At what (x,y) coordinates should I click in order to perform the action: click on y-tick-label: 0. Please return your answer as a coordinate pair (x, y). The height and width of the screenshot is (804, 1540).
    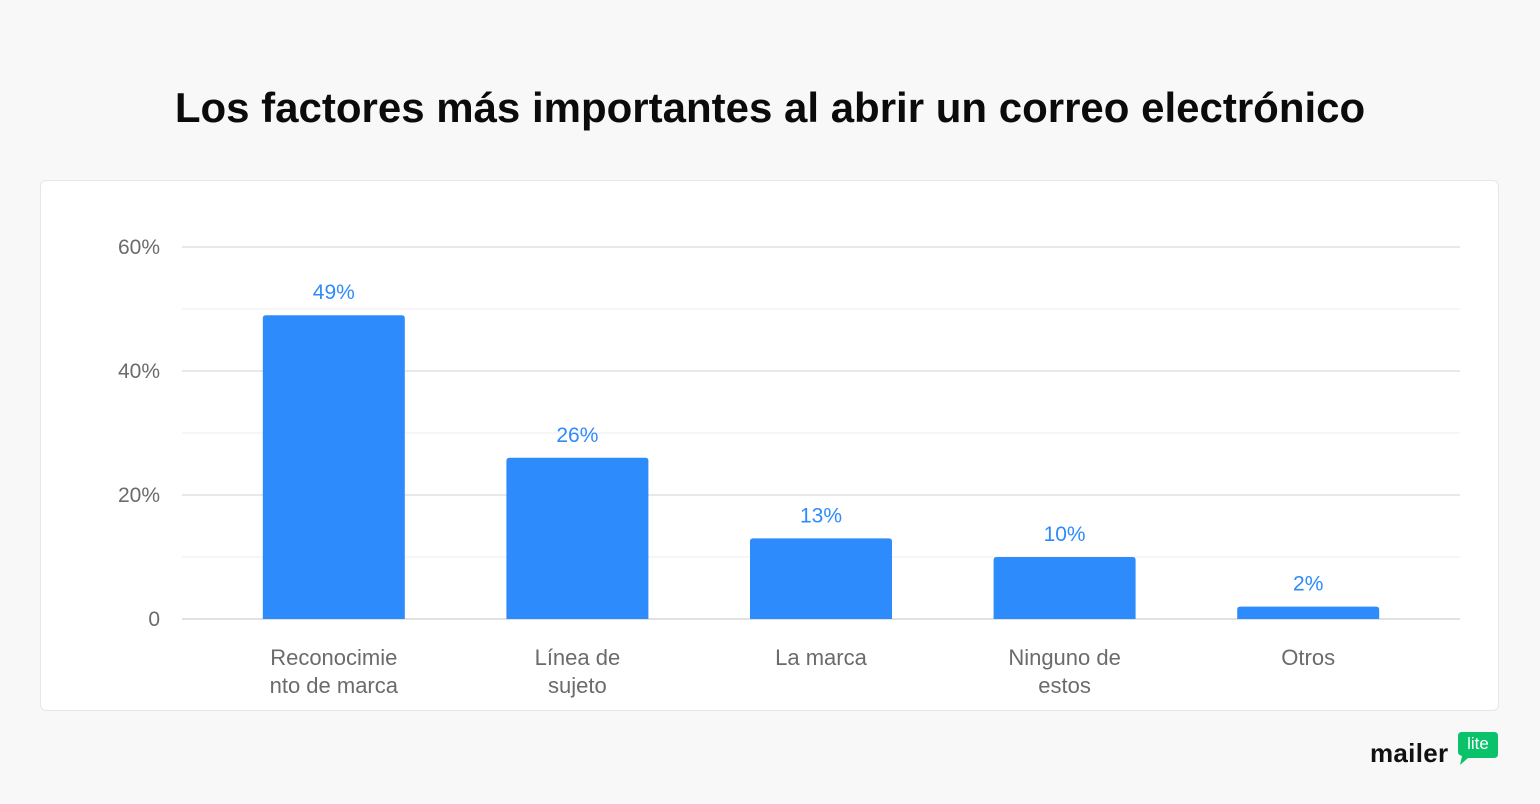
    Looking at the image, I should click on (154, 619).